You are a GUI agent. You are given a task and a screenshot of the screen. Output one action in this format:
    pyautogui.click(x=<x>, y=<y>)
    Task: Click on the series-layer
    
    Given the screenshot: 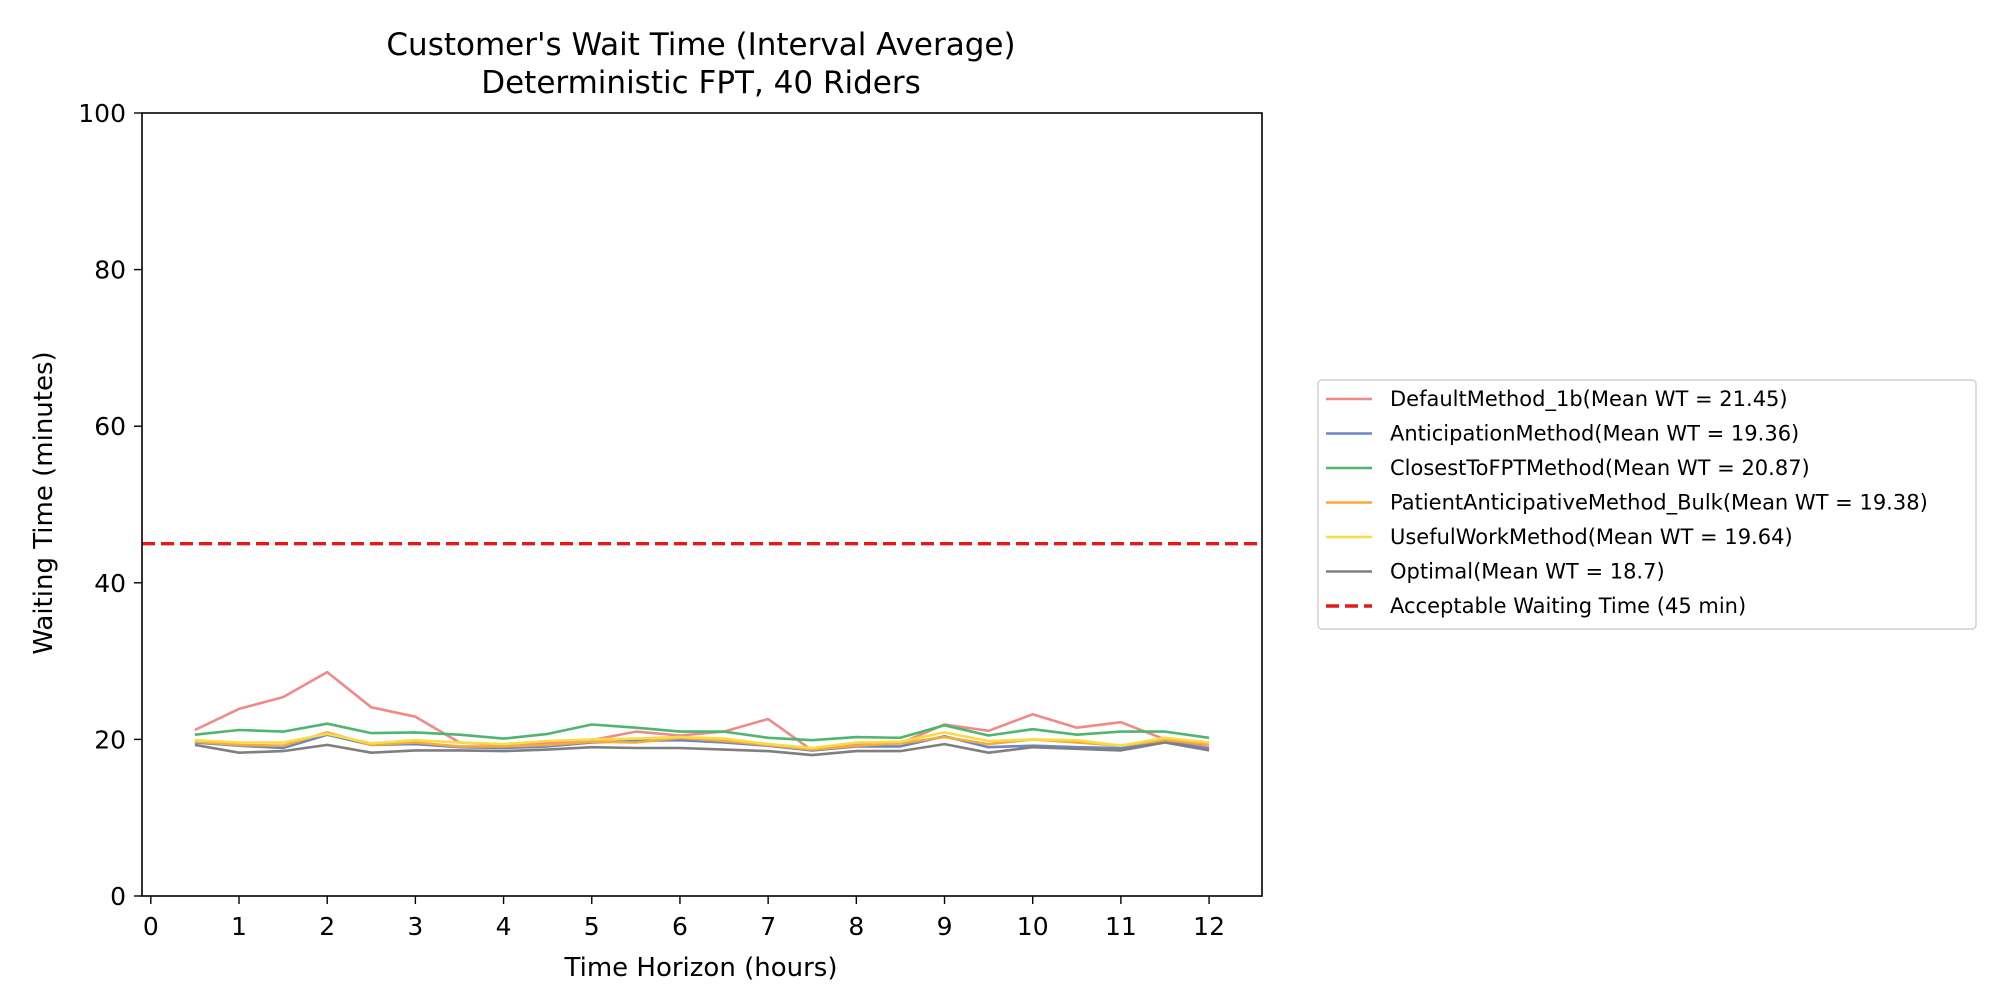 What is the action you would take?
    pyautogui.click(x=702, y=713)
    